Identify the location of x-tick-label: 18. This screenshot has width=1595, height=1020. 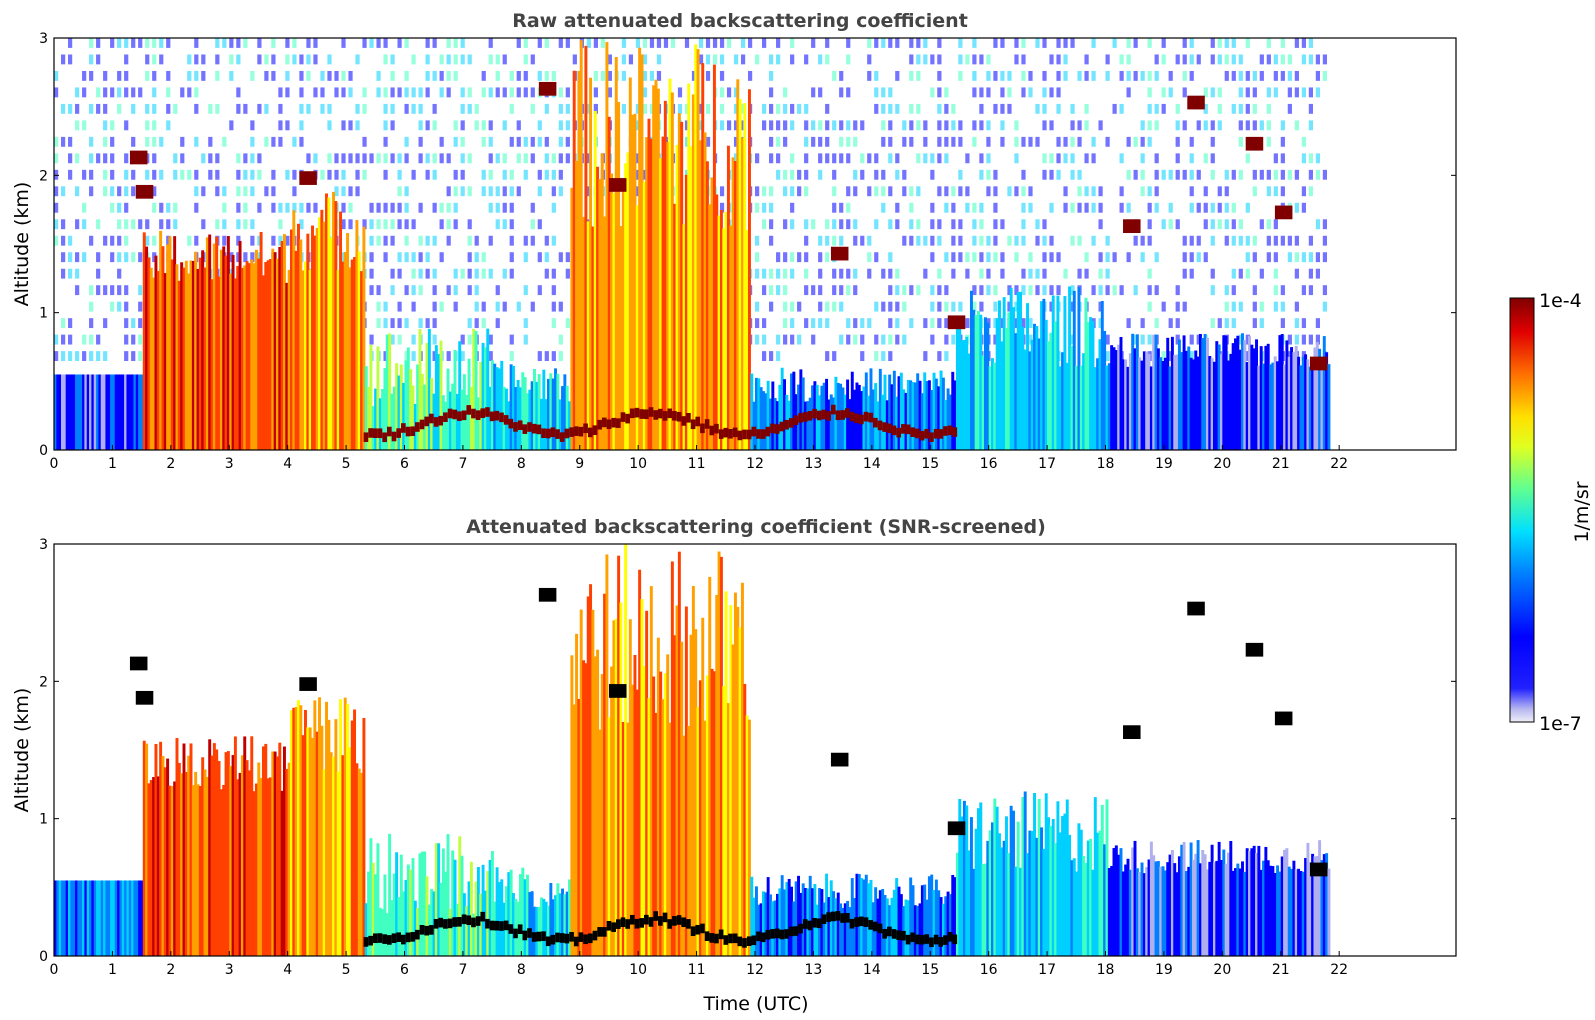
(1106, 970).